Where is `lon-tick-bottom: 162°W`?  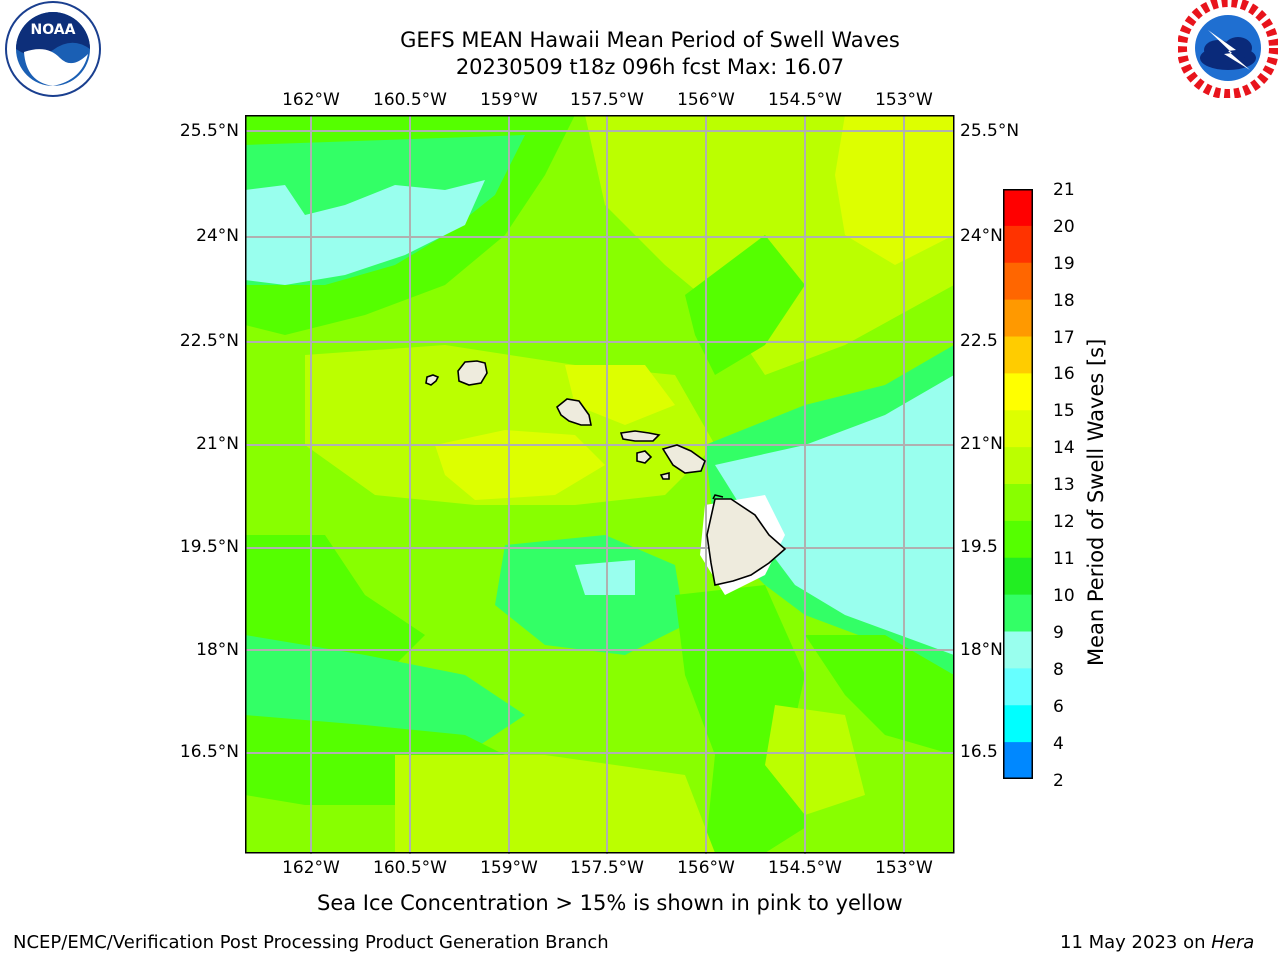
lon-tick-bottom: 162°W is located at coordinates (311, 868).